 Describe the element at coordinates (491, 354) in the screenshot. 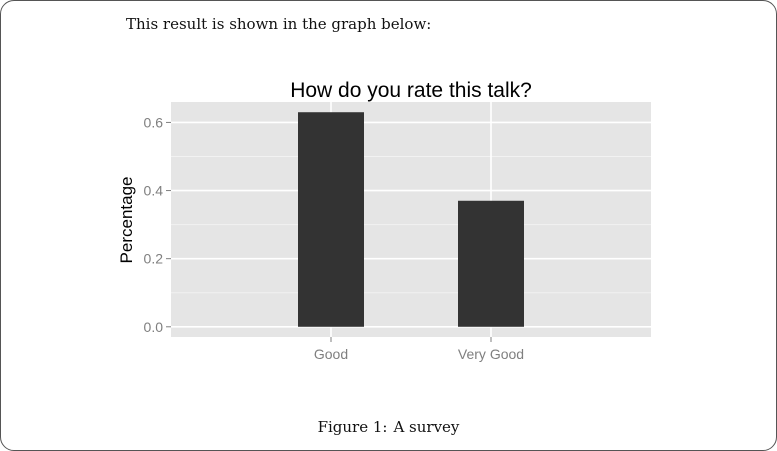

I see `x-tick-label: Very Good` at that location.